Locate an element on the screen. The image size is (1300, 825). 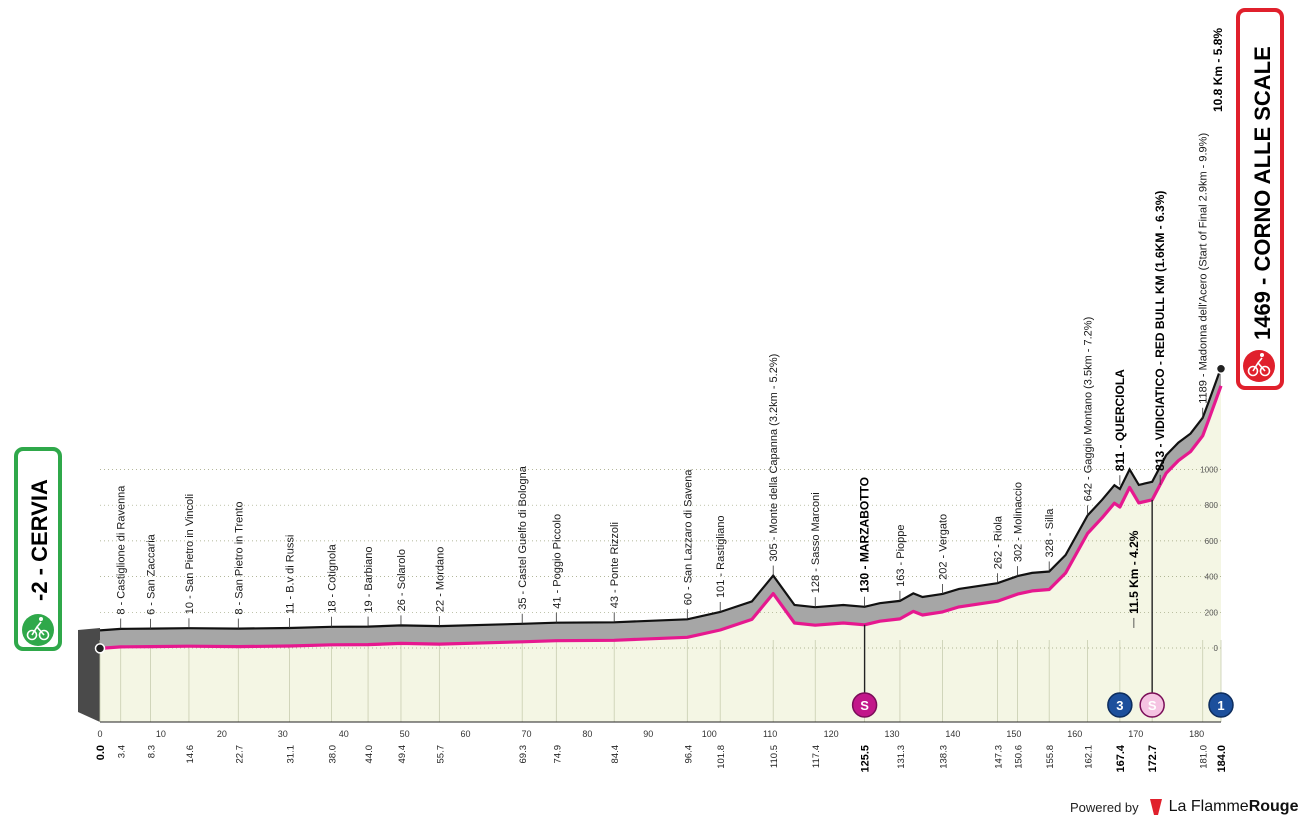
place-label: 11 - B.v di Russi is located at coordinates (291, 574).